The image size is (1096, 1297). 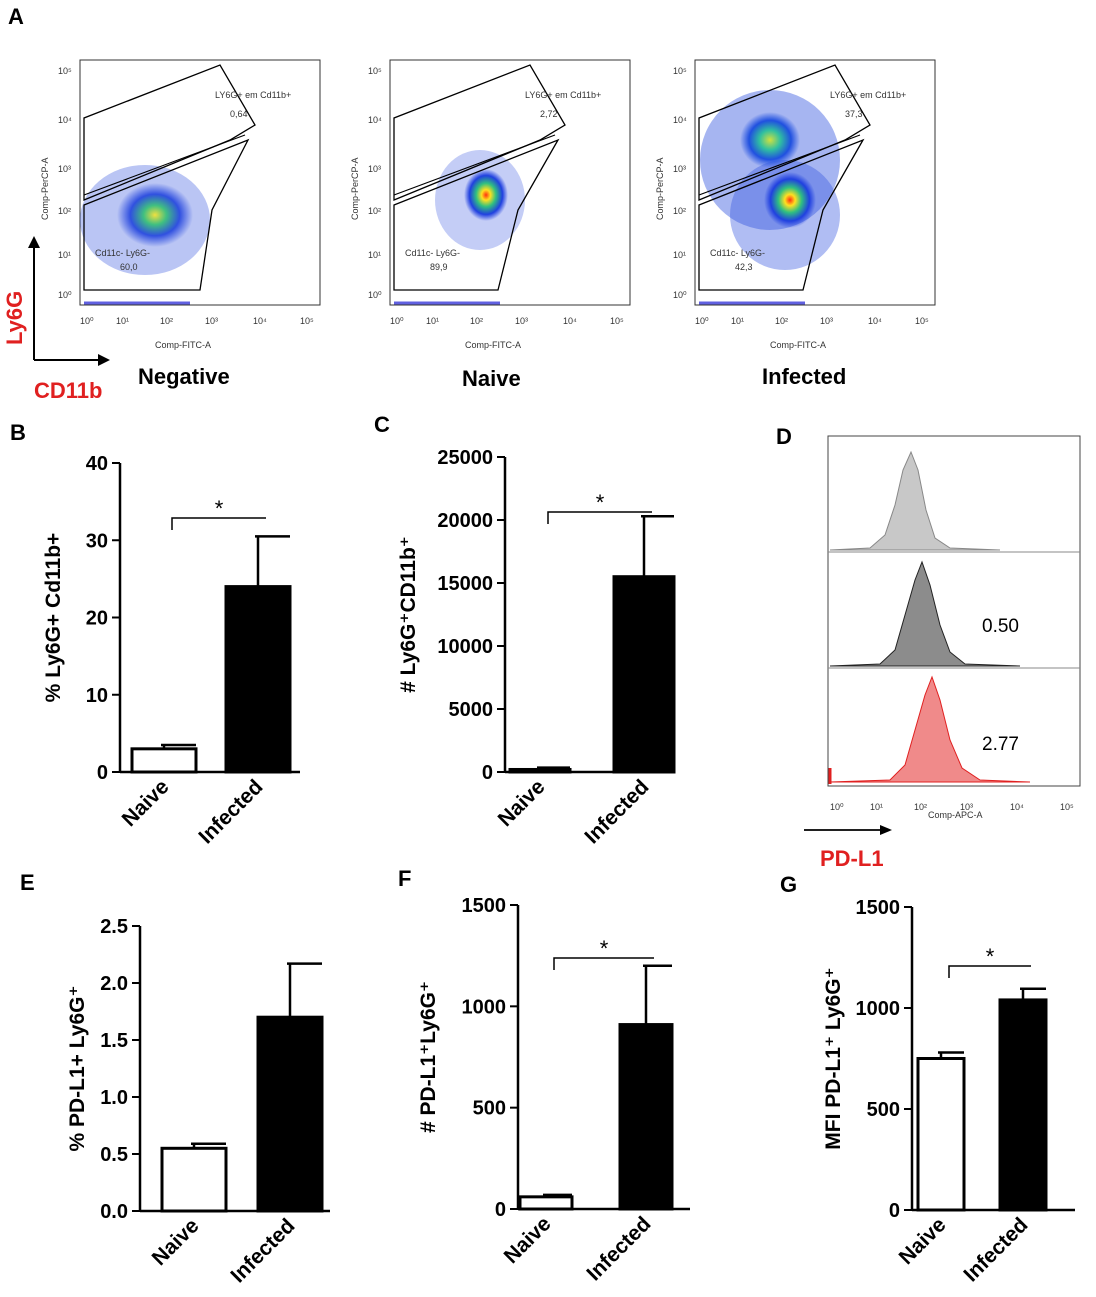 What do you see at coordinates (549, 114) in the screenshot?
I see `flow-naive-upper-value: 2,72` at bounding box center [549, 114].